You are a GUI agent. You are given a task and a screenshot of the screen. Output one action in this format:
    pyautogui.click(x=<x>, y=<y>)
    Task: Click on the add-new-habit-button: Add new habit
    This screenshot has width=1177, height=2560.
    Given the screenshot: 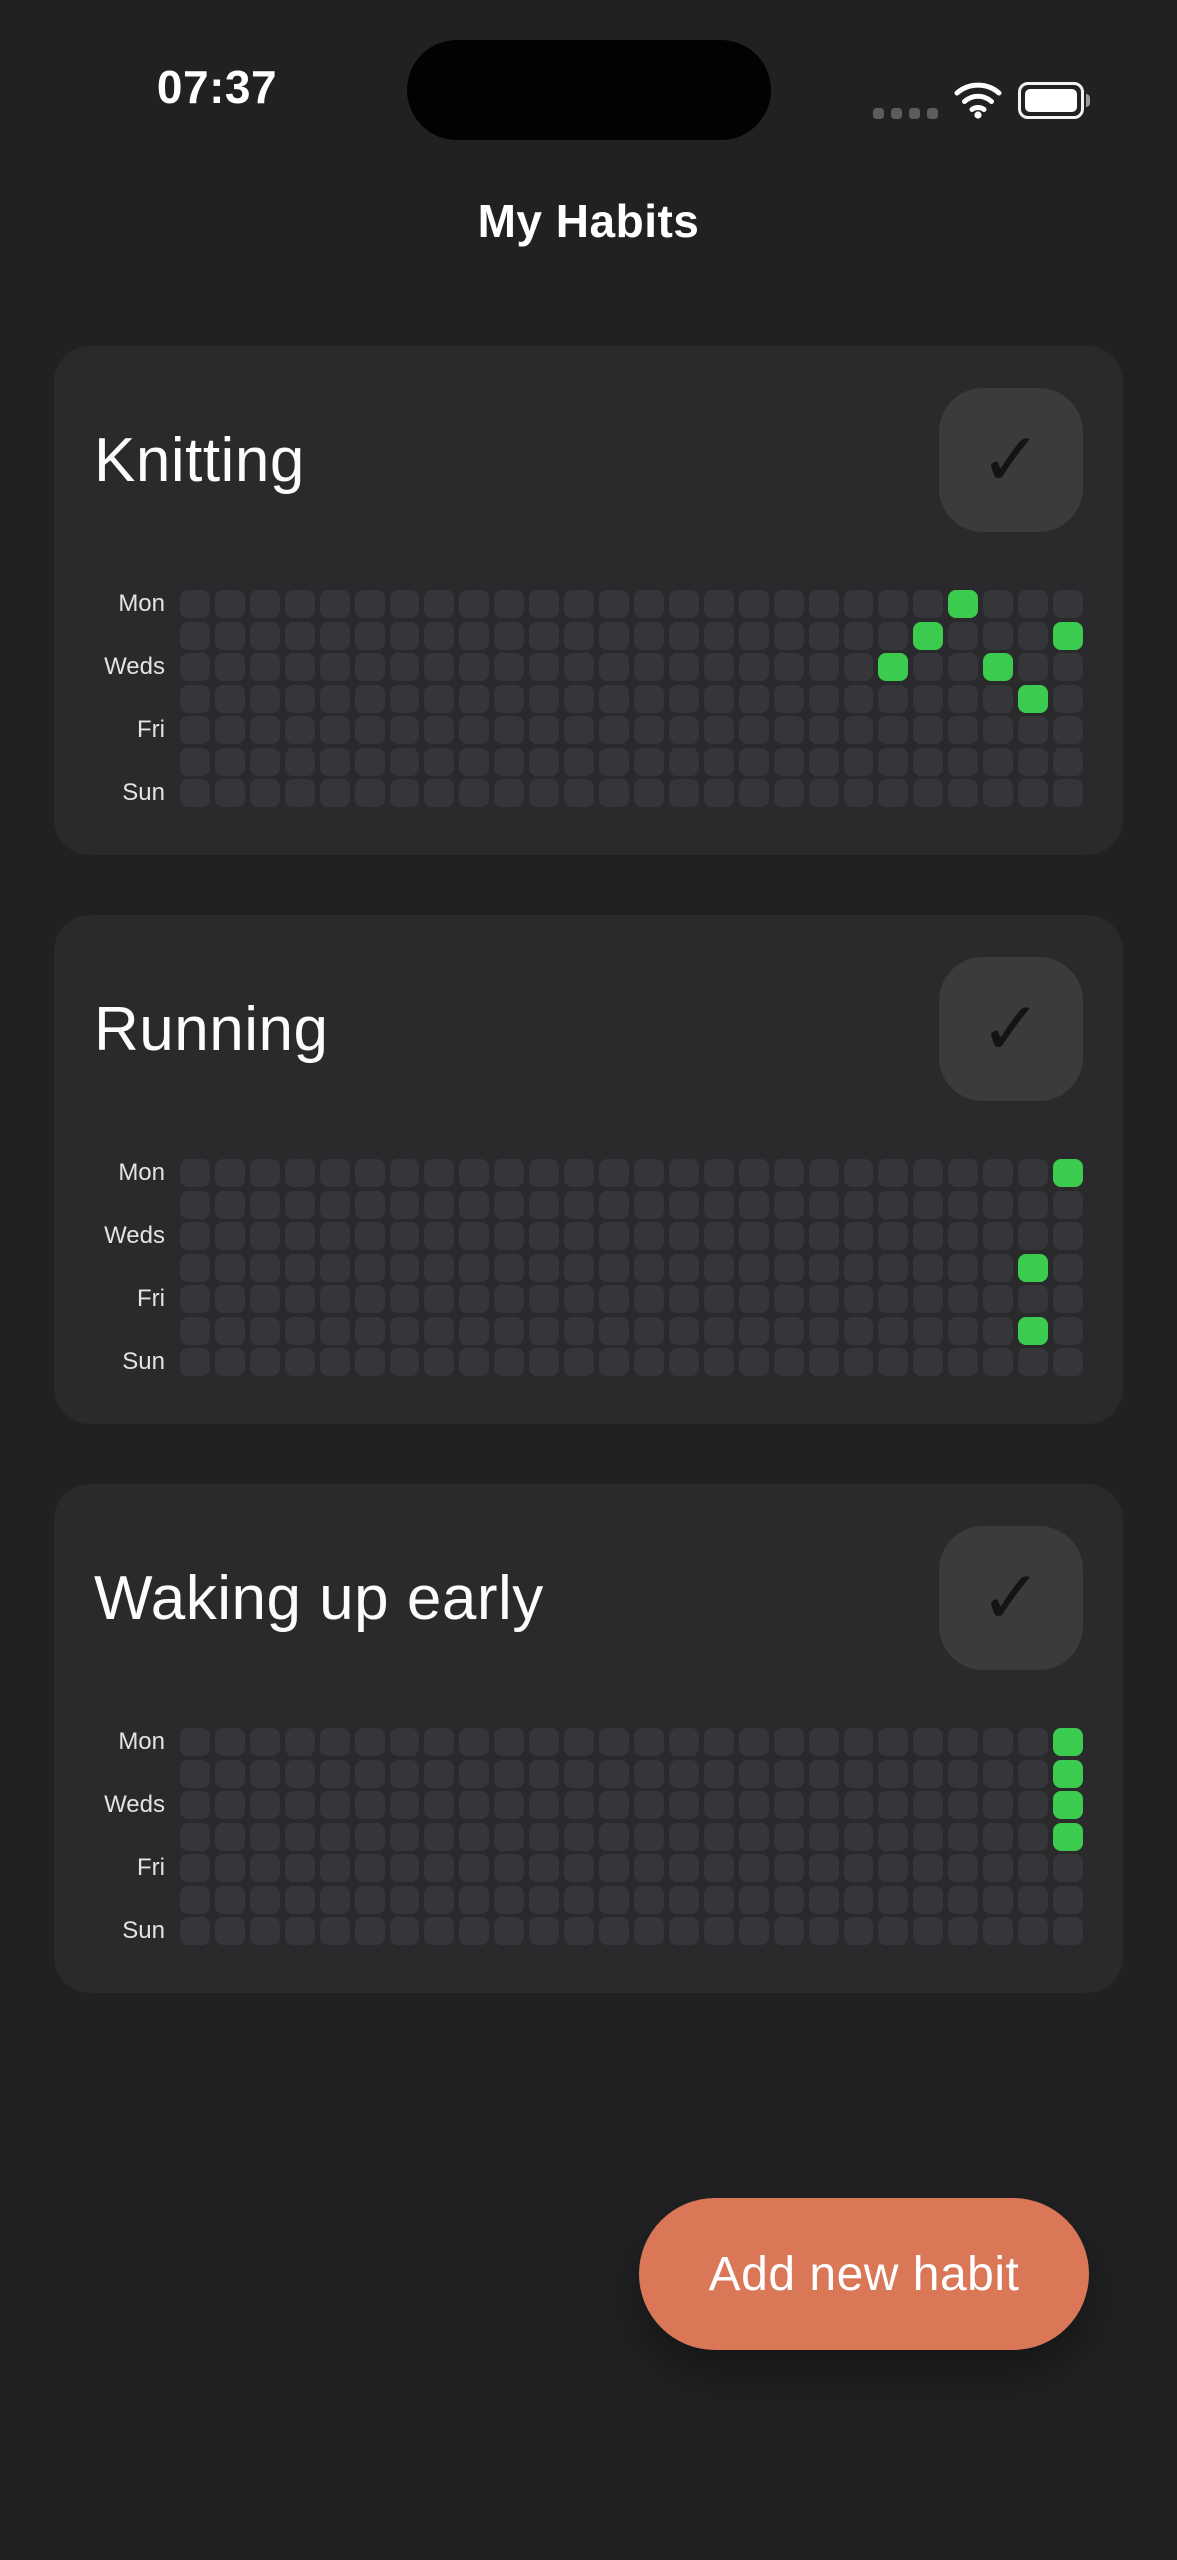 What is the action you would take?
    pyautogui.click(x=864, y=2274)
    